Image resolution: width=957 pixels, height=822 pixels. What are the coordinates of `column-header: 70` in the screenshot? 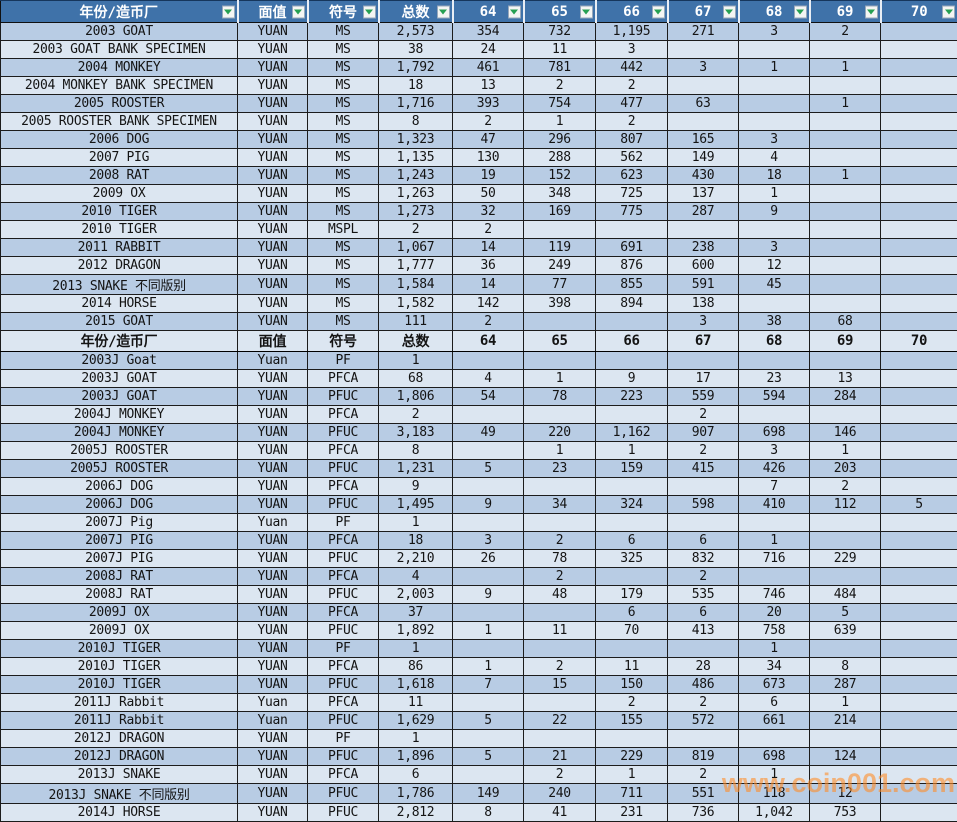 It's located at (919, 12).